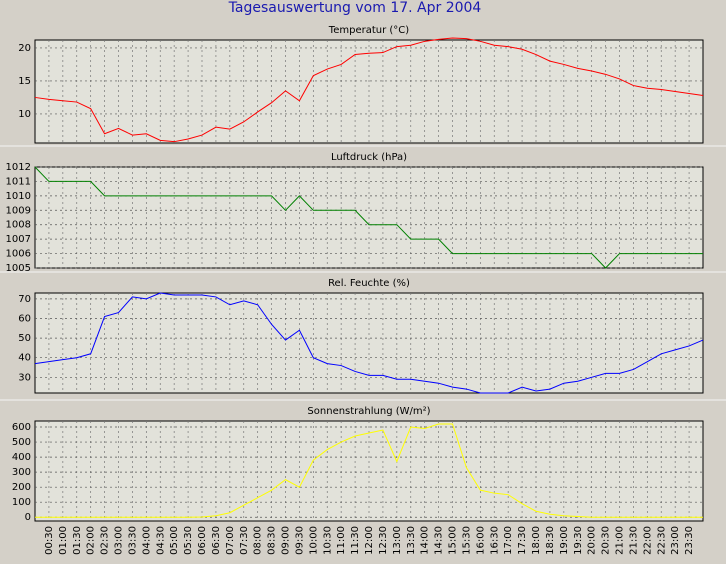  What do you see at coordinates (91, 540) in the screenshot?
I see `x-tick-label: 02:00` at bounding box center [91, 540].